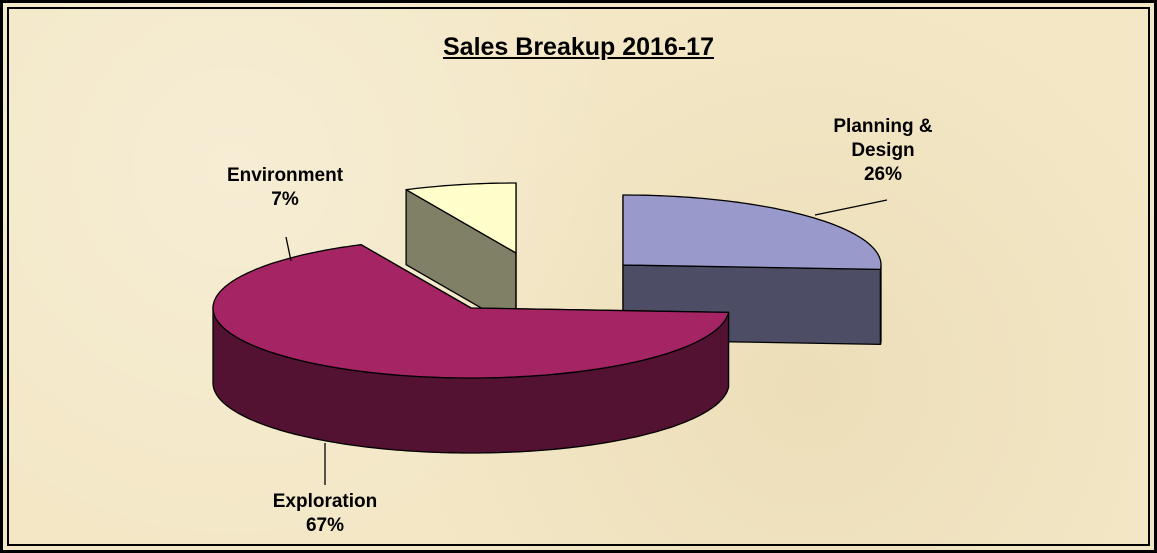 The width and height of the screenshot is (1157, 553). Describe the element at coordinates (883, 174) in the screenshot. I see `value-label: 26%` at that location.